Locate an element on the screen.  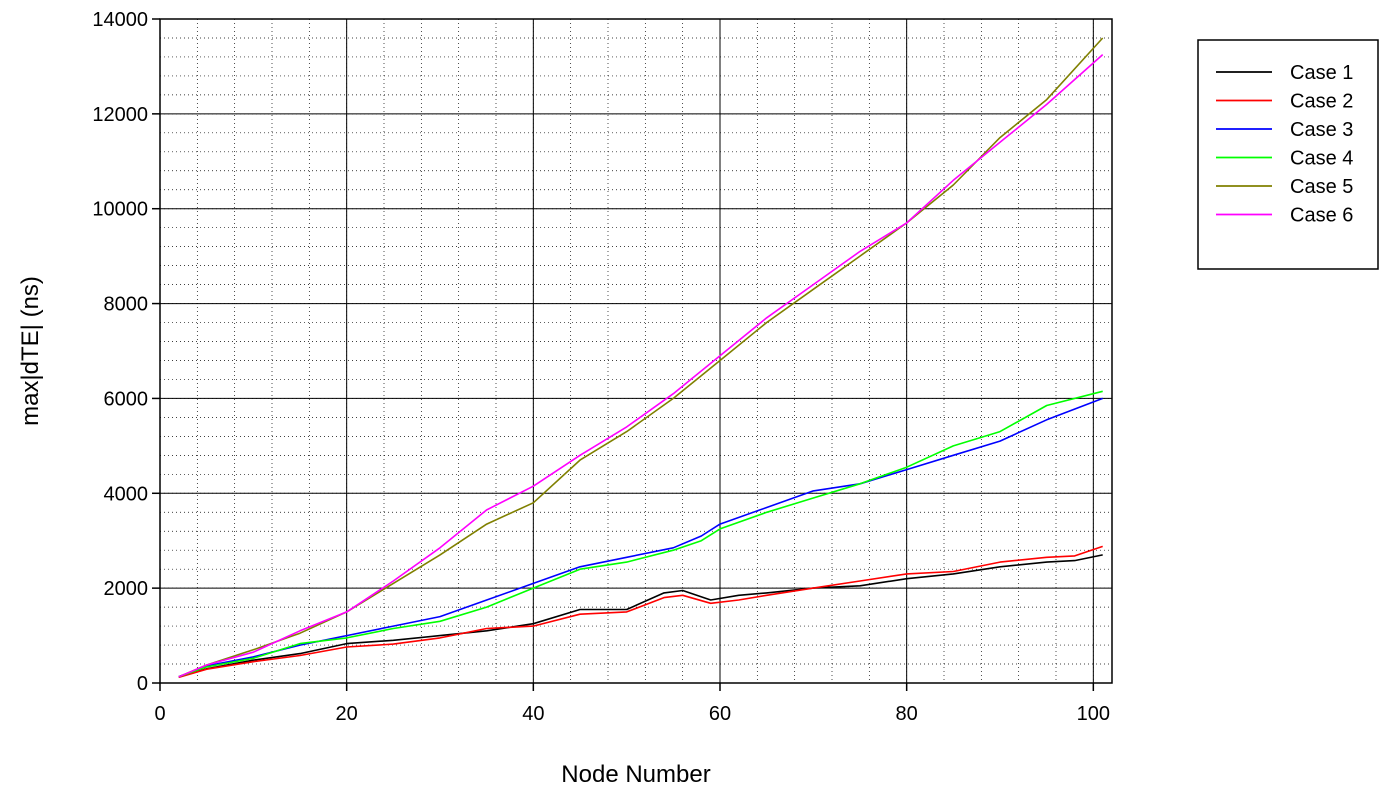
y-tick-label: 14000 is located at coordinates (120, 20).